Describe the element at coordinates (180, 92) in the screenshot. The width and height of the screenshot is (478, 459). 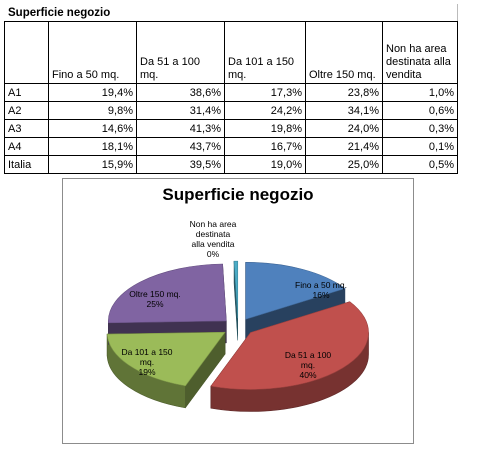
I see `cell-value: 38,6%` at that location.